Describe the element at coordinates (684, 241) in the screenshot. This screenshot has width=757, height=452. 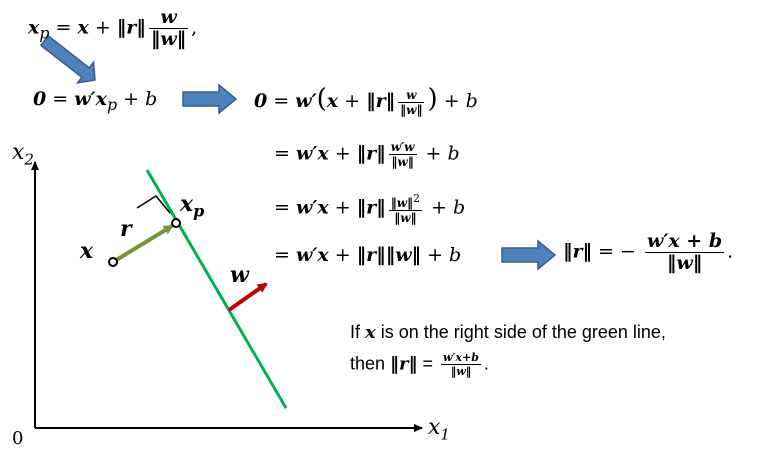
I see `fraction-numerator: w′x + b` at that location.